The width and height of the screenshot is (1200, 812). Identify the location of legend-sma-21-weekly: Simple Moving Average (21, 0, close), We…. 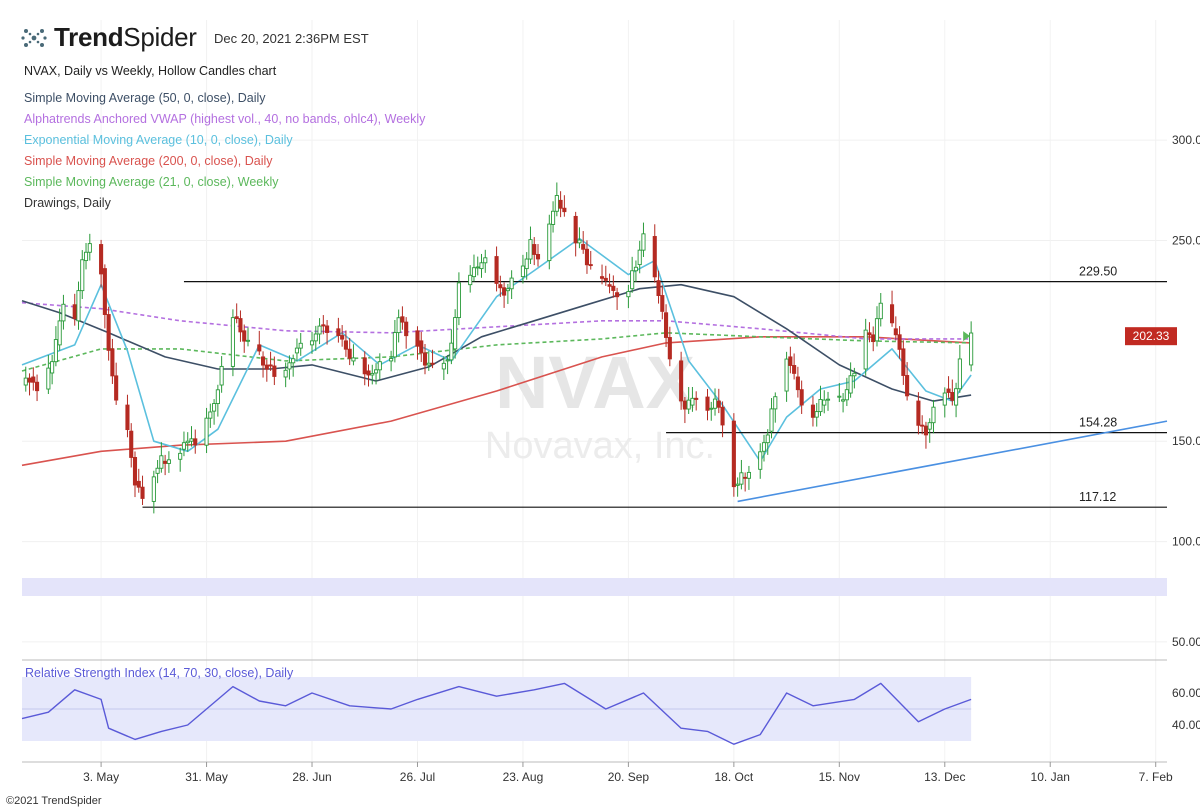
(151, 182).